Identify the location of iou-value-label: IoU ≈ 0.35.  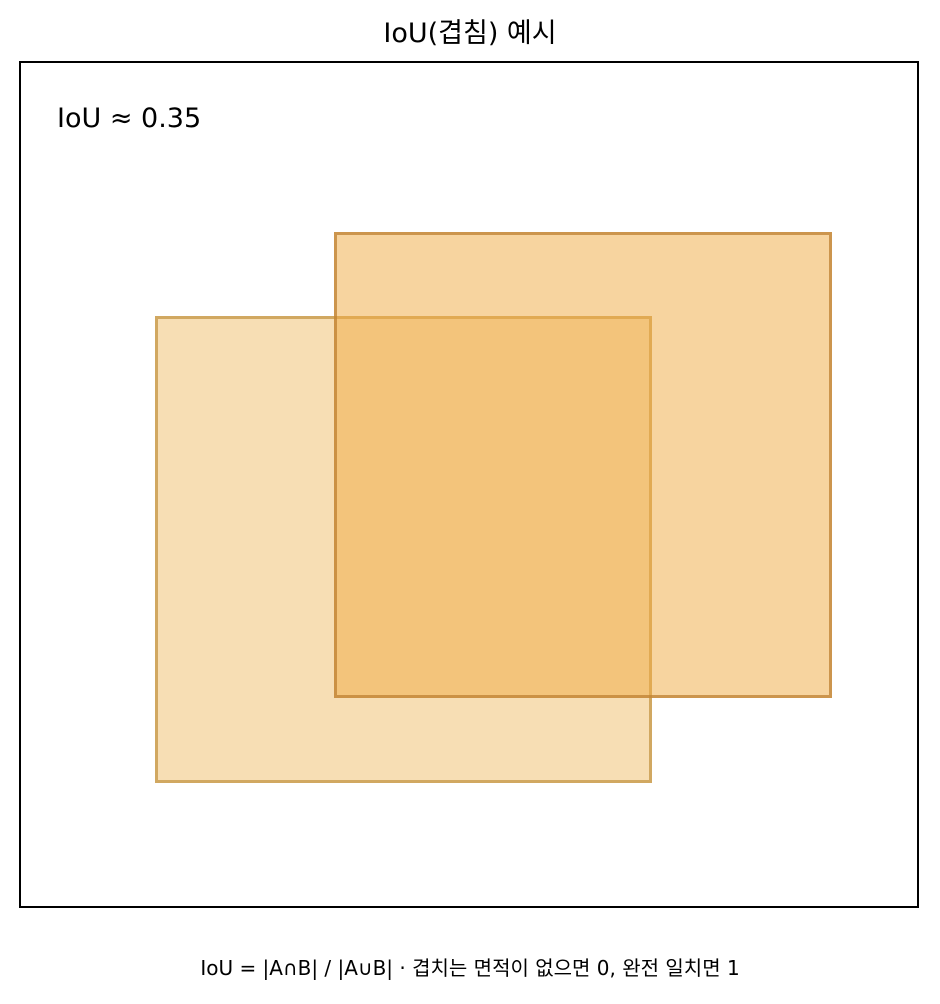
(129, 118).